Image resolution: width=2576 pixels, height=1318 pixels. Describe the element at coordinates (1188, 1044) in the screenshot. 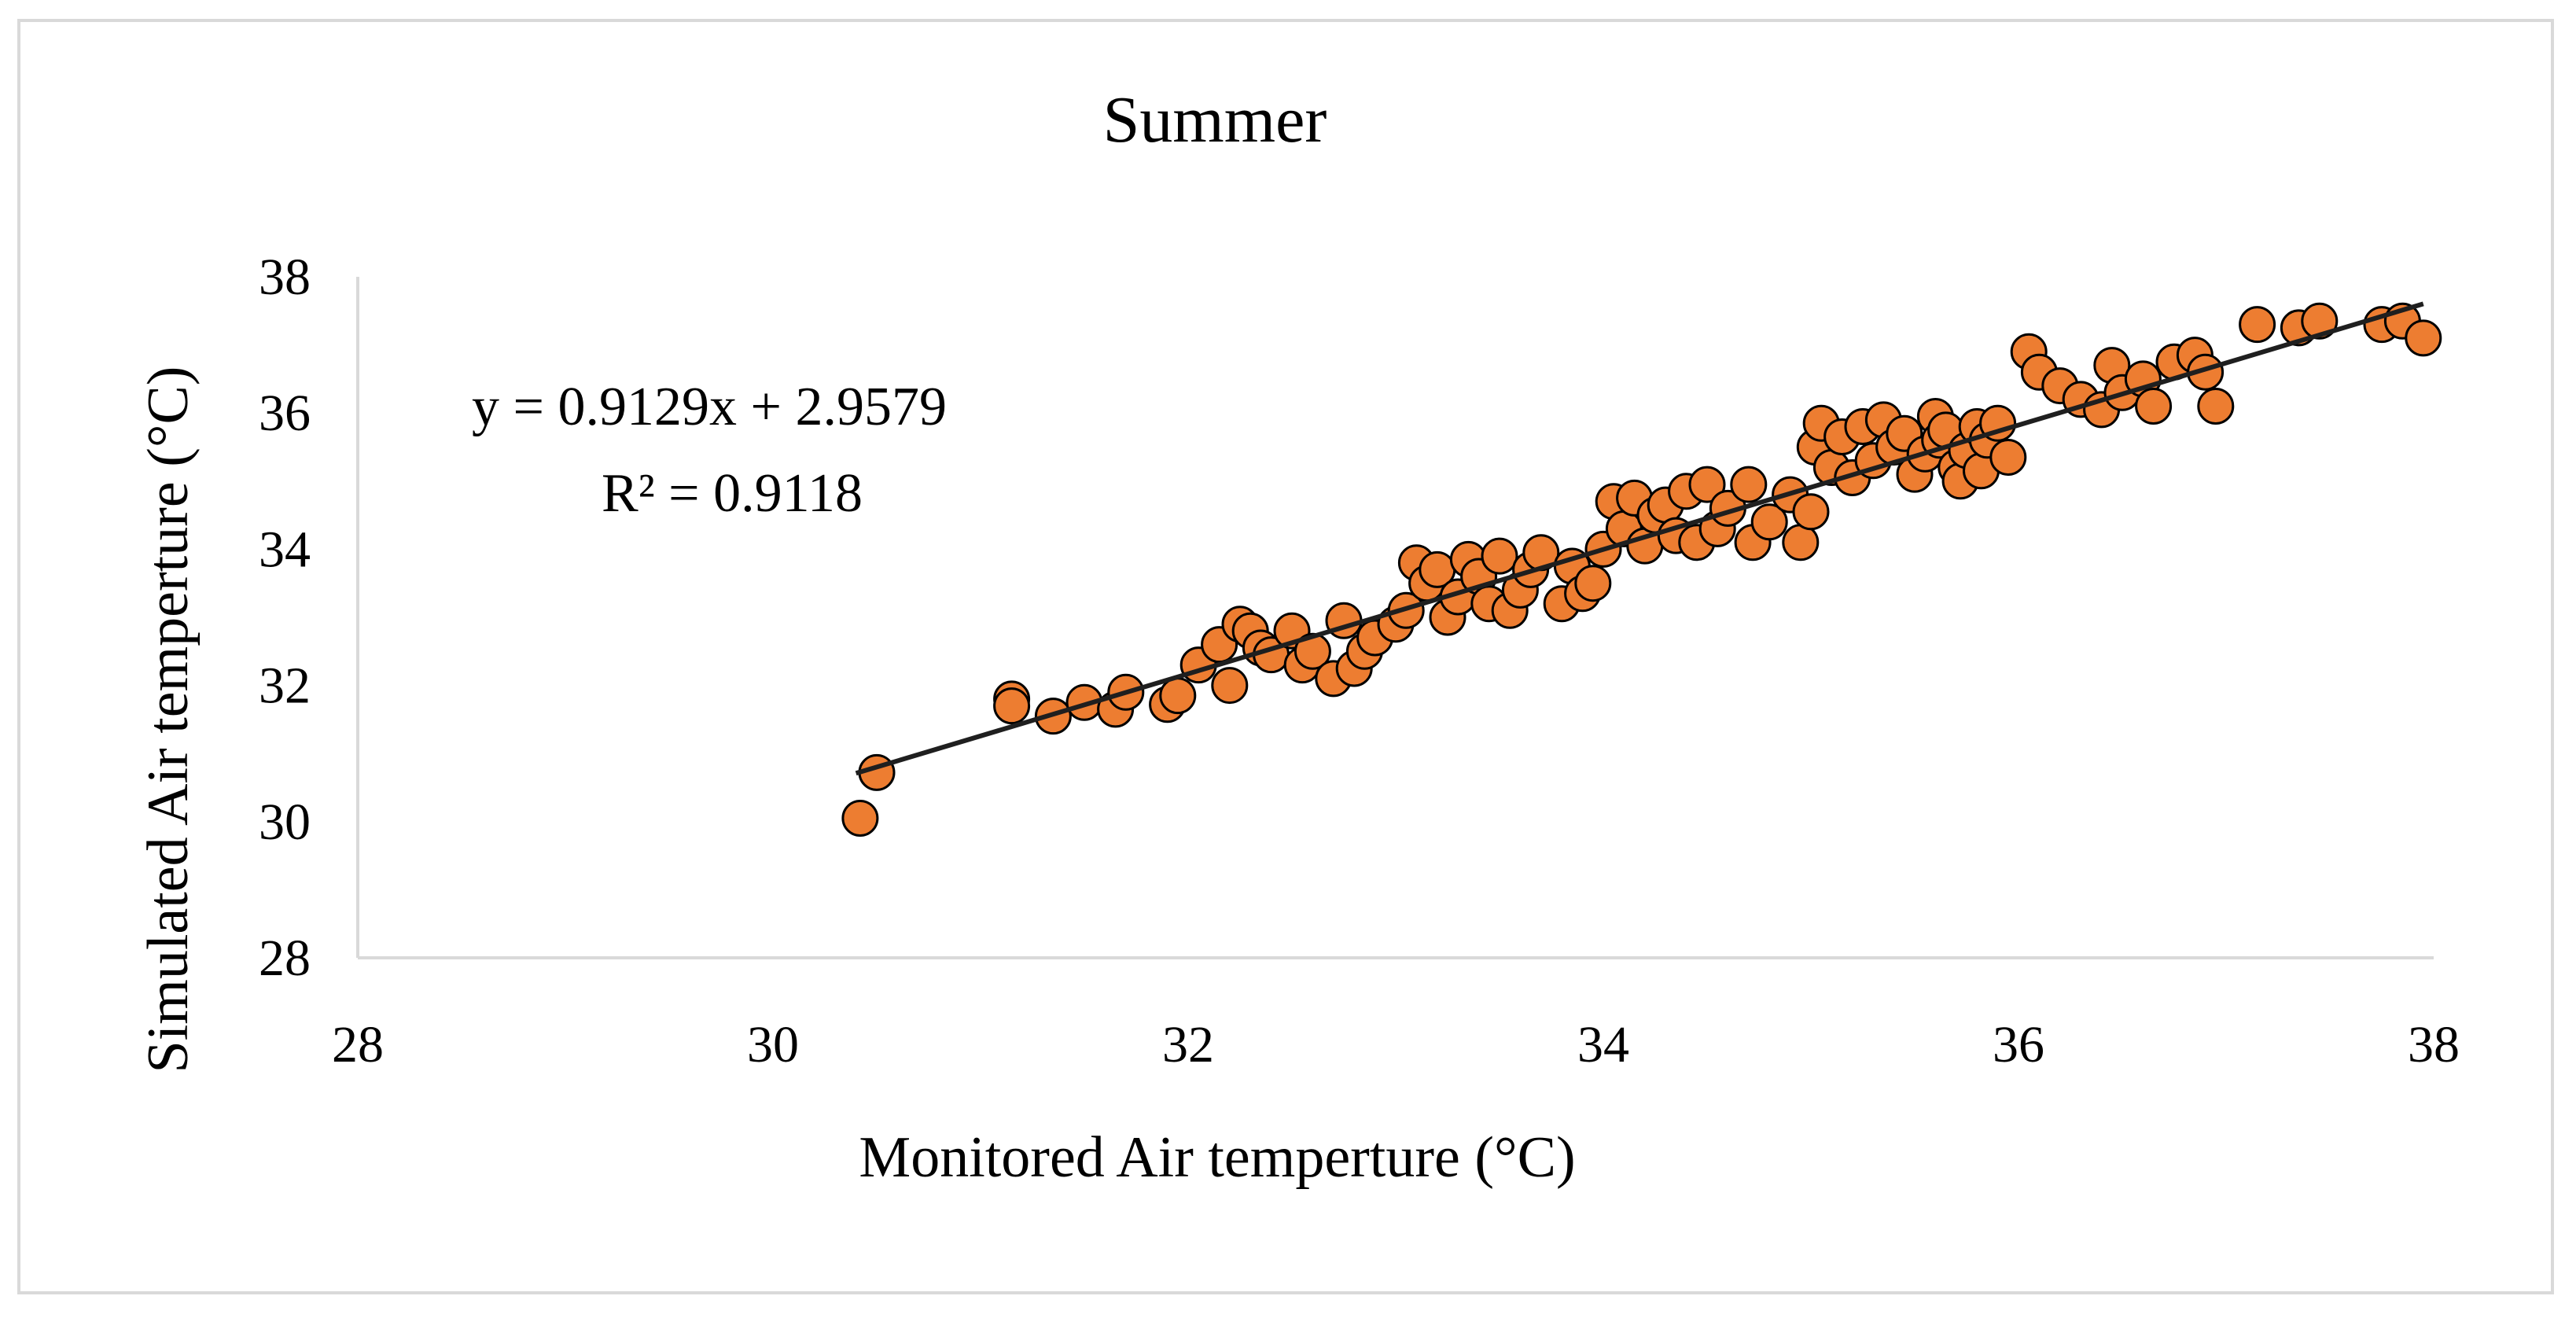

I see `x-tick-label: 32` at that location.